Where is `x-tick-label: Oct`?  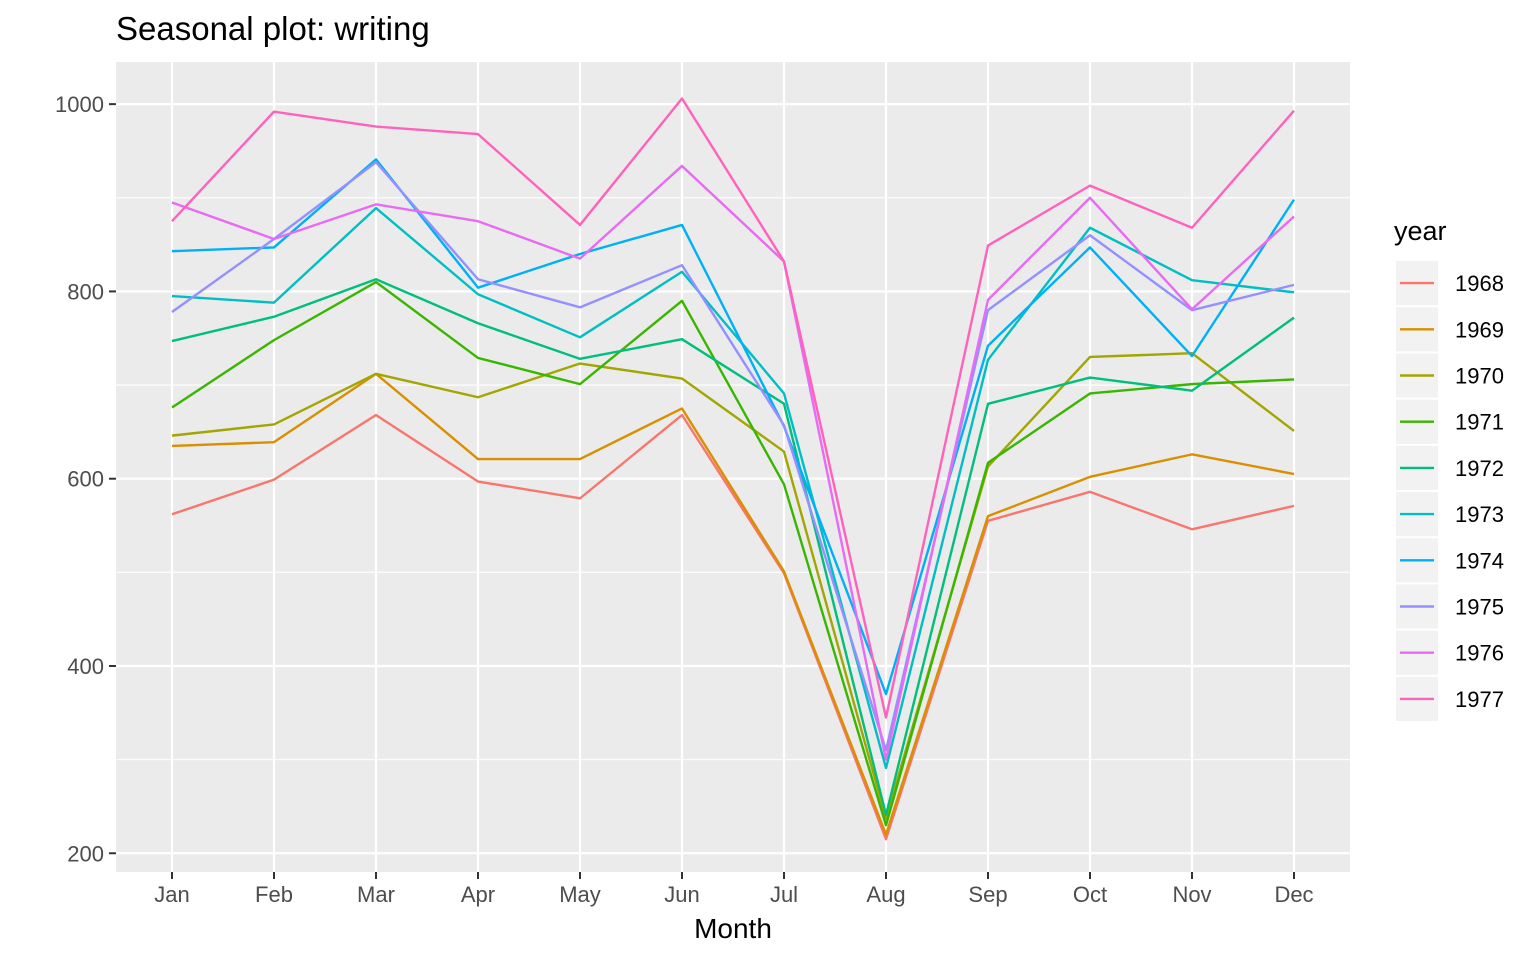 x-tick-label: Oct is located at coordinates (1090, 894).